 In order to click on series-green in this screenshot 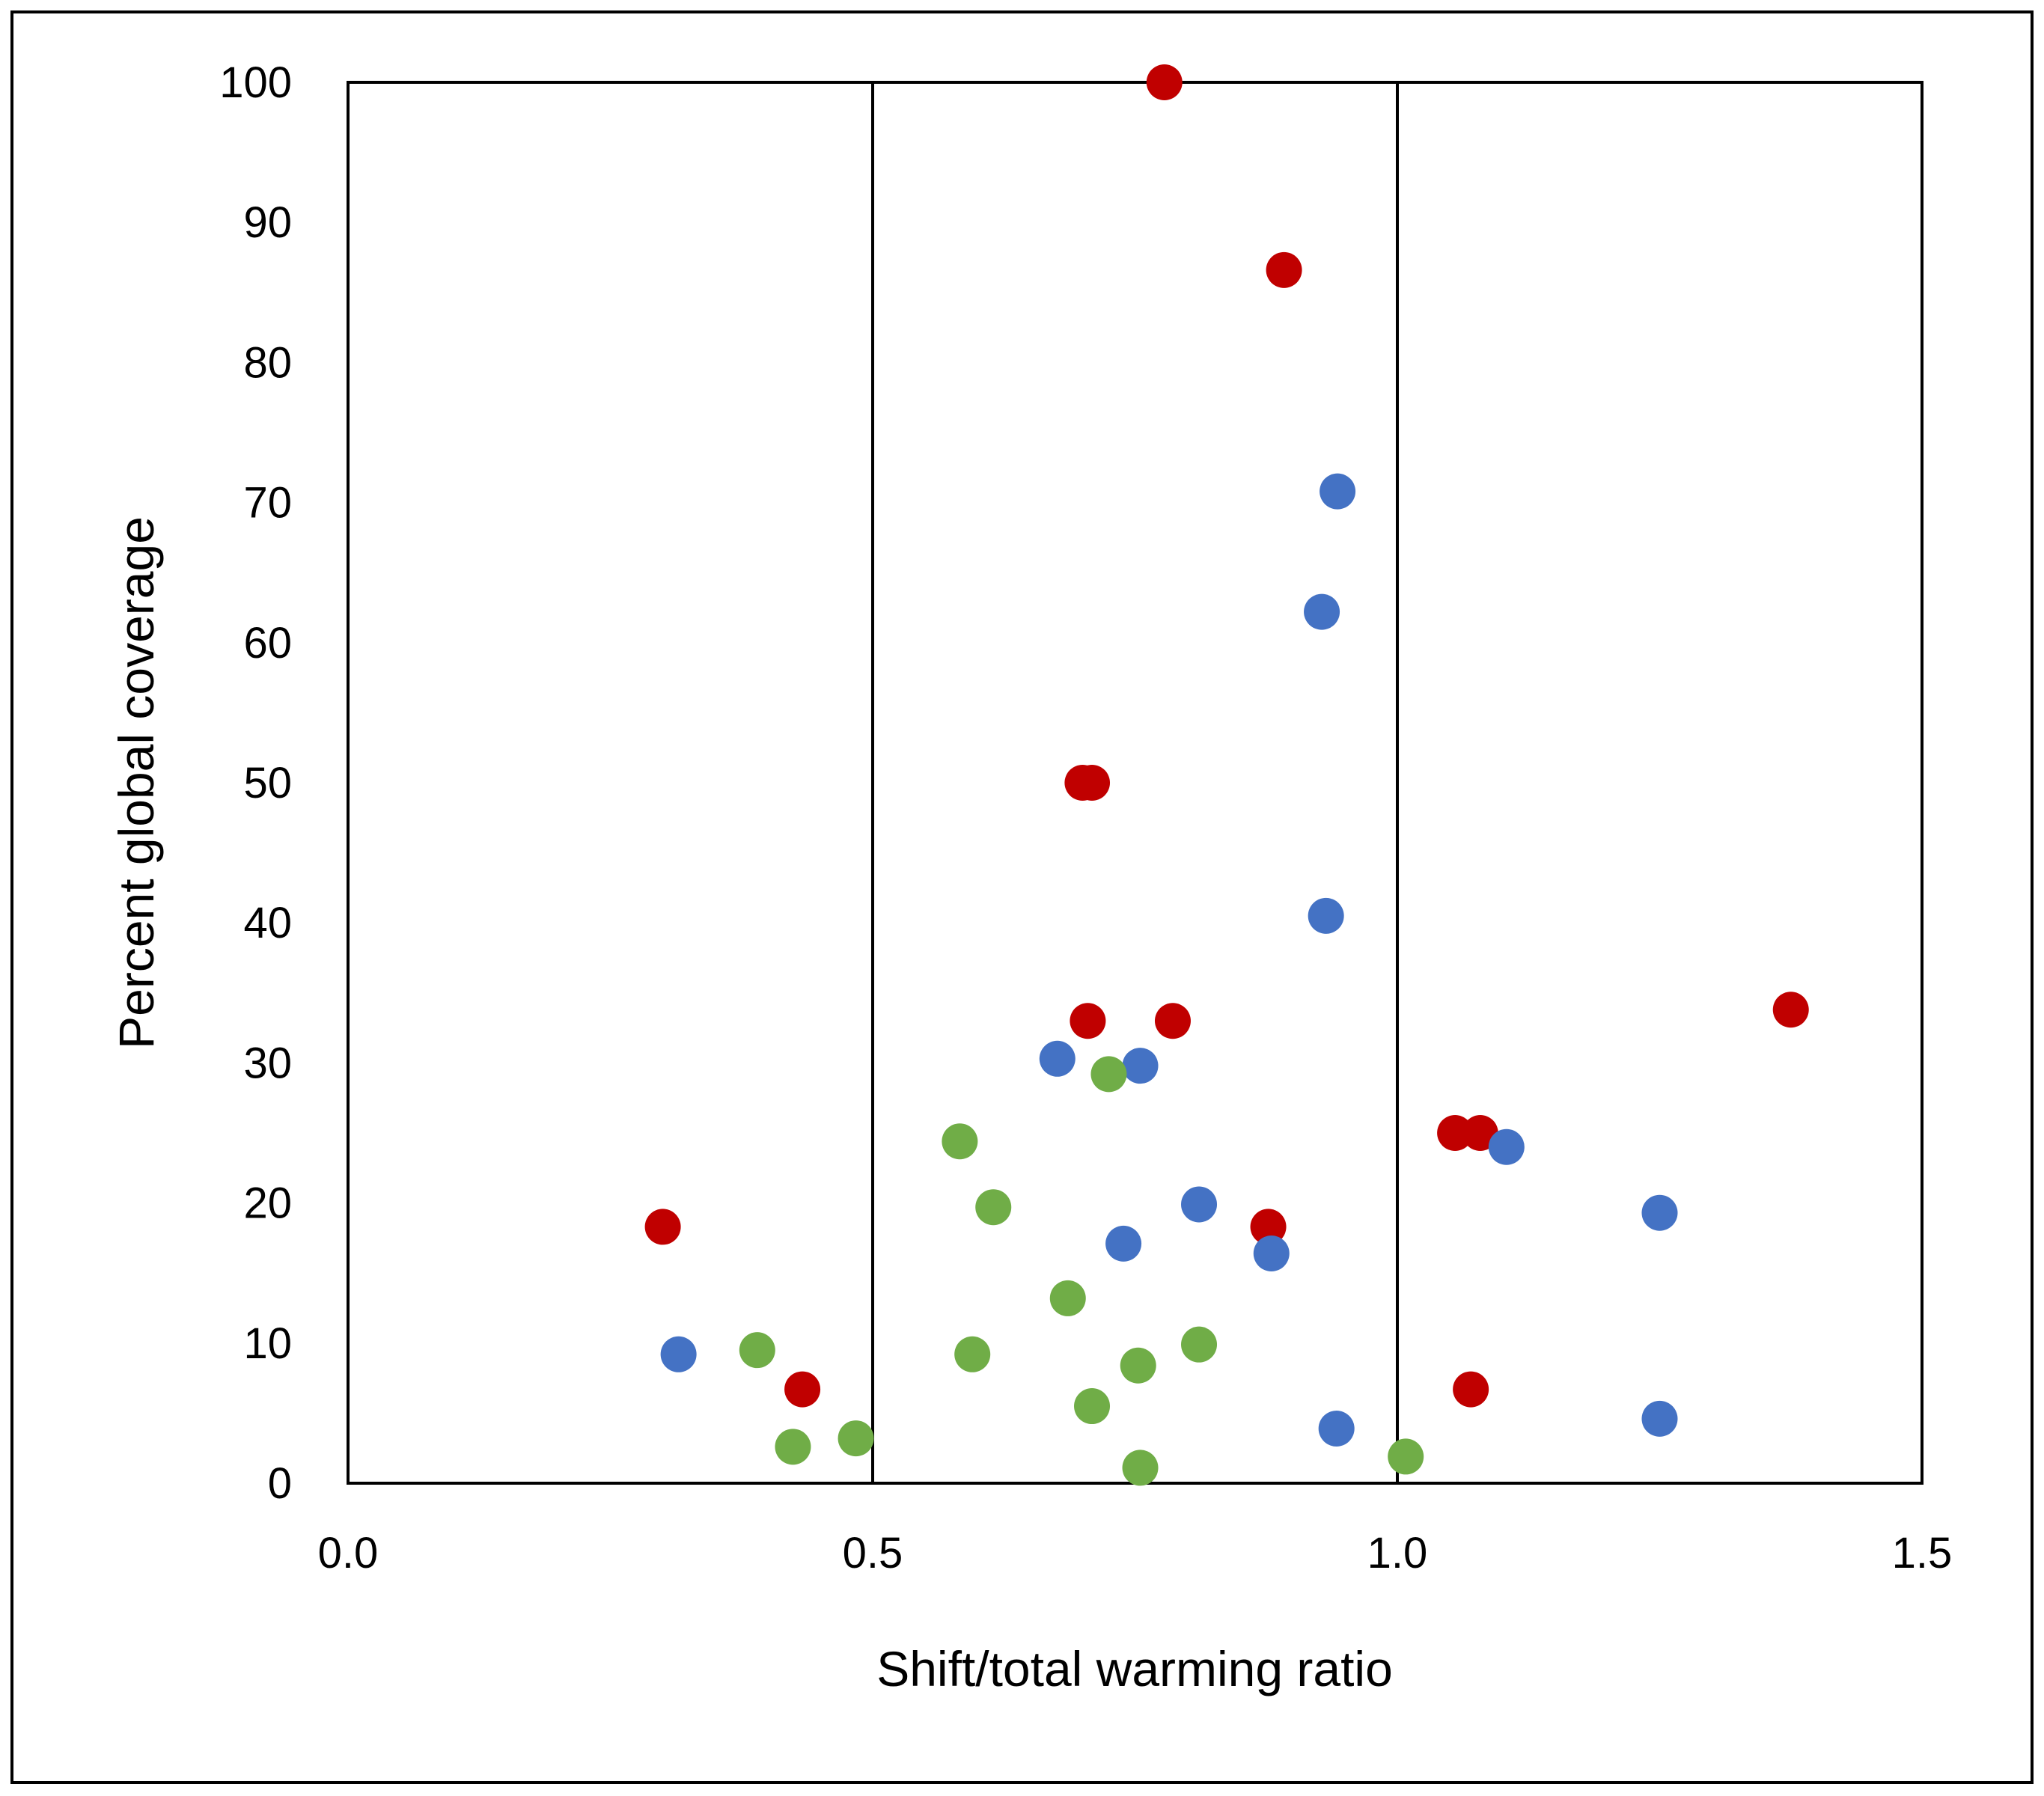, I will do `click(1081, 1271)`.